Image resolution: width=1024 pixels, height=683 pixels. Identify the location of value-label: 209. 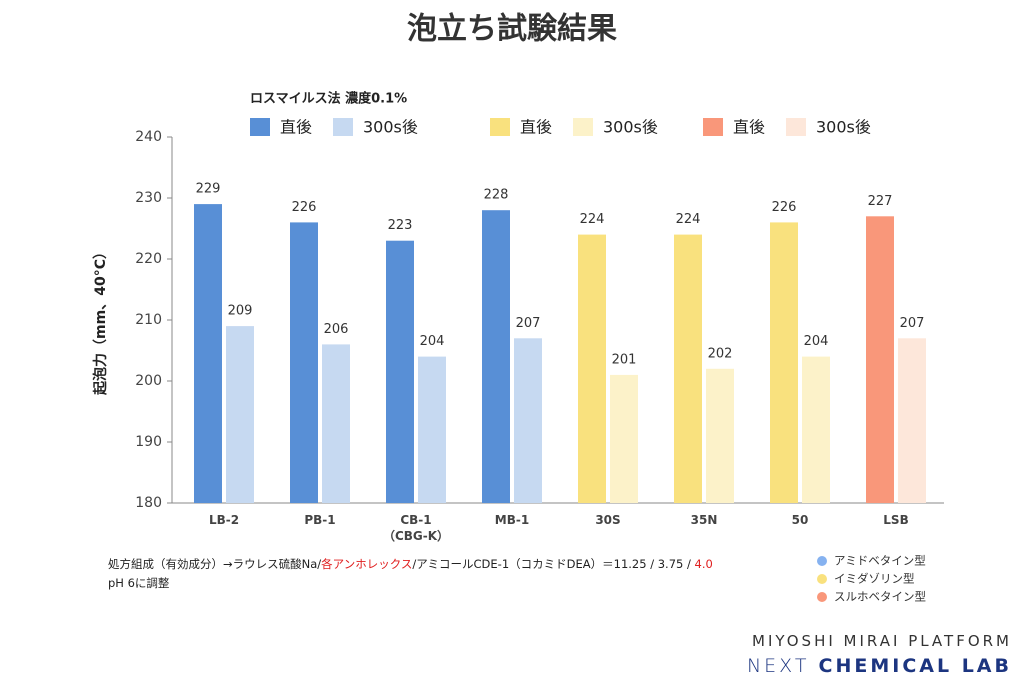
(240, 311).